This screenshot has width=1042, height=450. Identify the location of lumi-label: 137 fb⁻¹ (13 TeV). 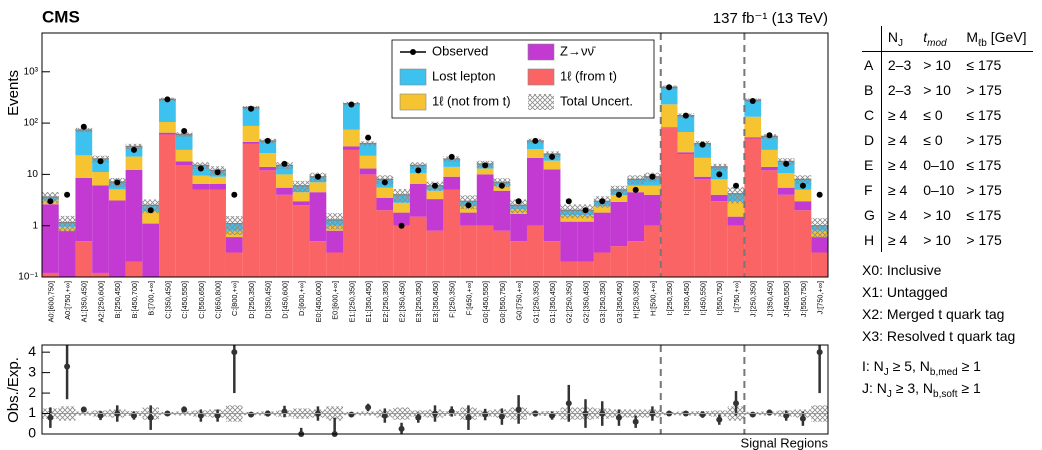
(770, 18).